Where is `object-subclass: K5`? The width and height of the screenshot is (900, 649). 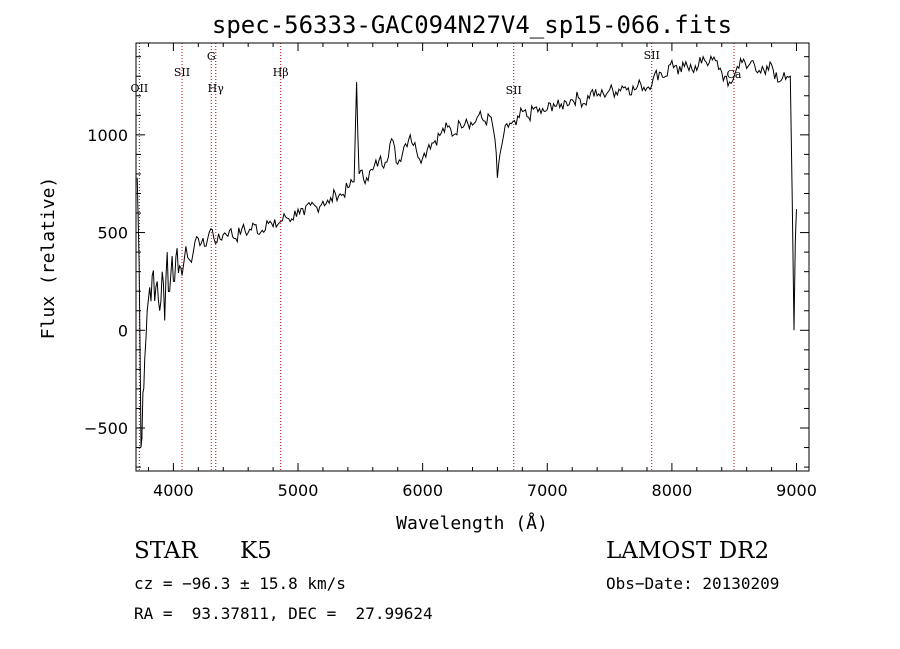
object-subclass: K5 is located at coordinates (256, 551).